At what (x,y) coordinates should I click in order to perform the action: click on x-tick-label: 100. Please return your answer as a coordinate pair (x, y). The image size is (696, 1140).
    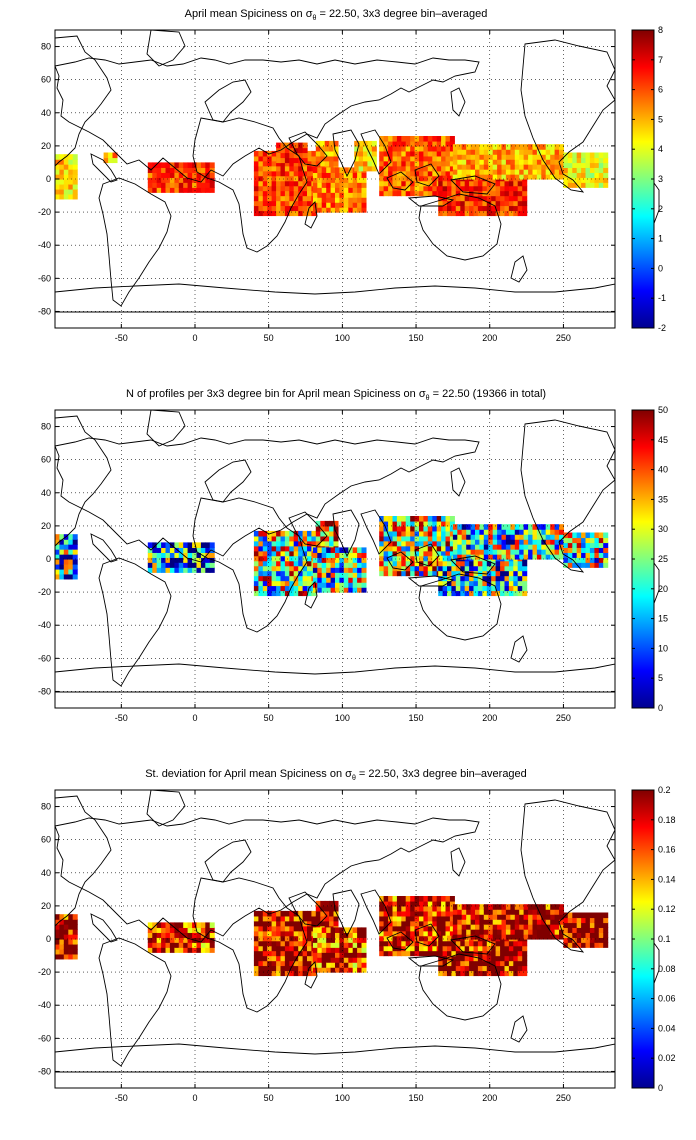
    Looking at the image, I should click on (342, 1098).